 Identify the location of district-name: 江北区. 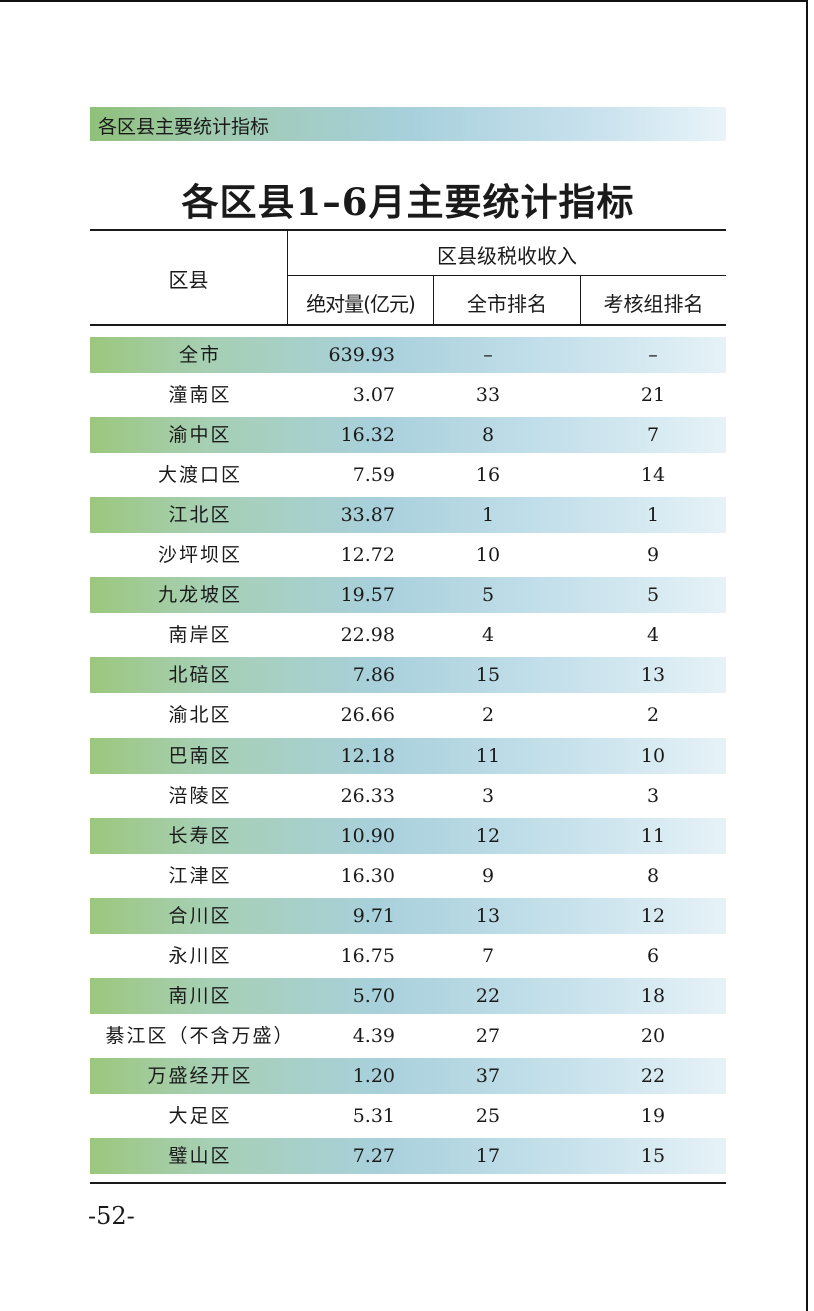
(200, 515).